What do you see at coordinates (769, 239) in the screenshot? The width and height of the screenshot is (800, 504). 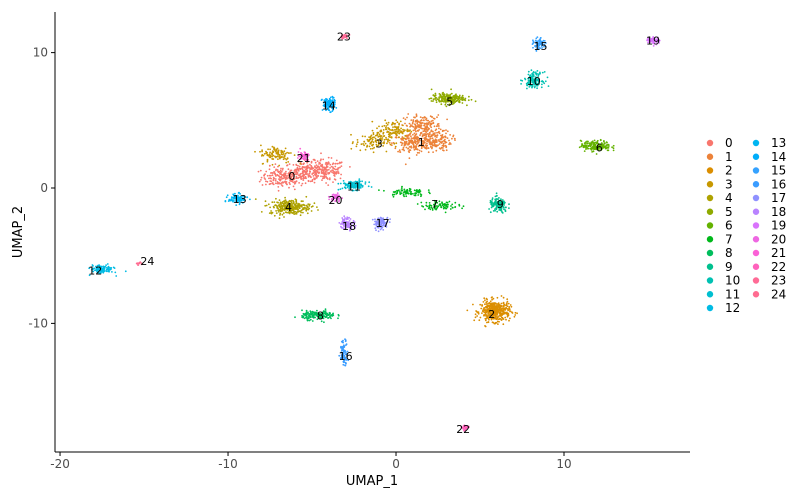 I see `legend-item-20: 20` at bounding box center [769, 239].